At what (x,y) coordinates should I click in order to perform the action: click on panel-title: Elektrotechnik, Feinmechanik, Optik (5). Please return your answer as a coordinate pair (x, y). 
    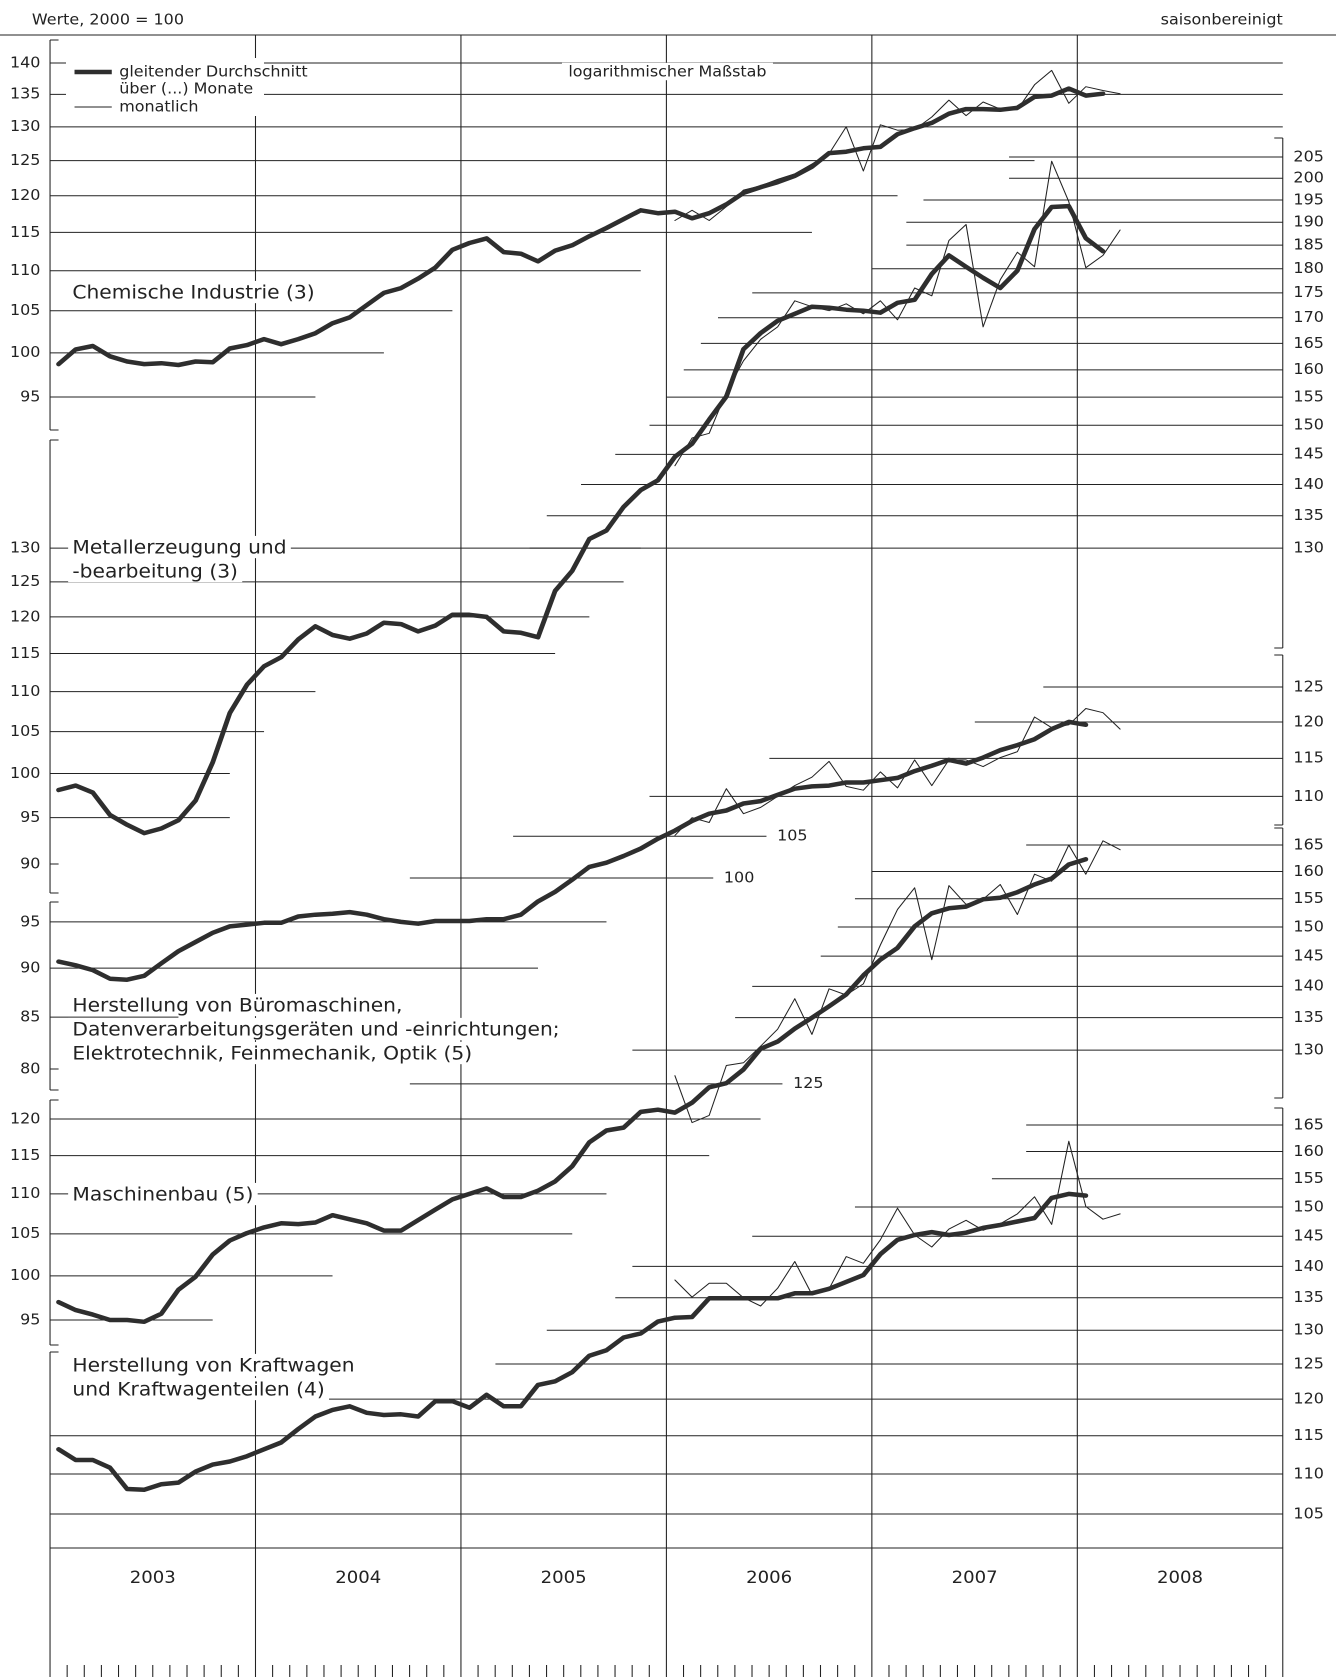
    Looking at the image, I should click on (272, 1053).